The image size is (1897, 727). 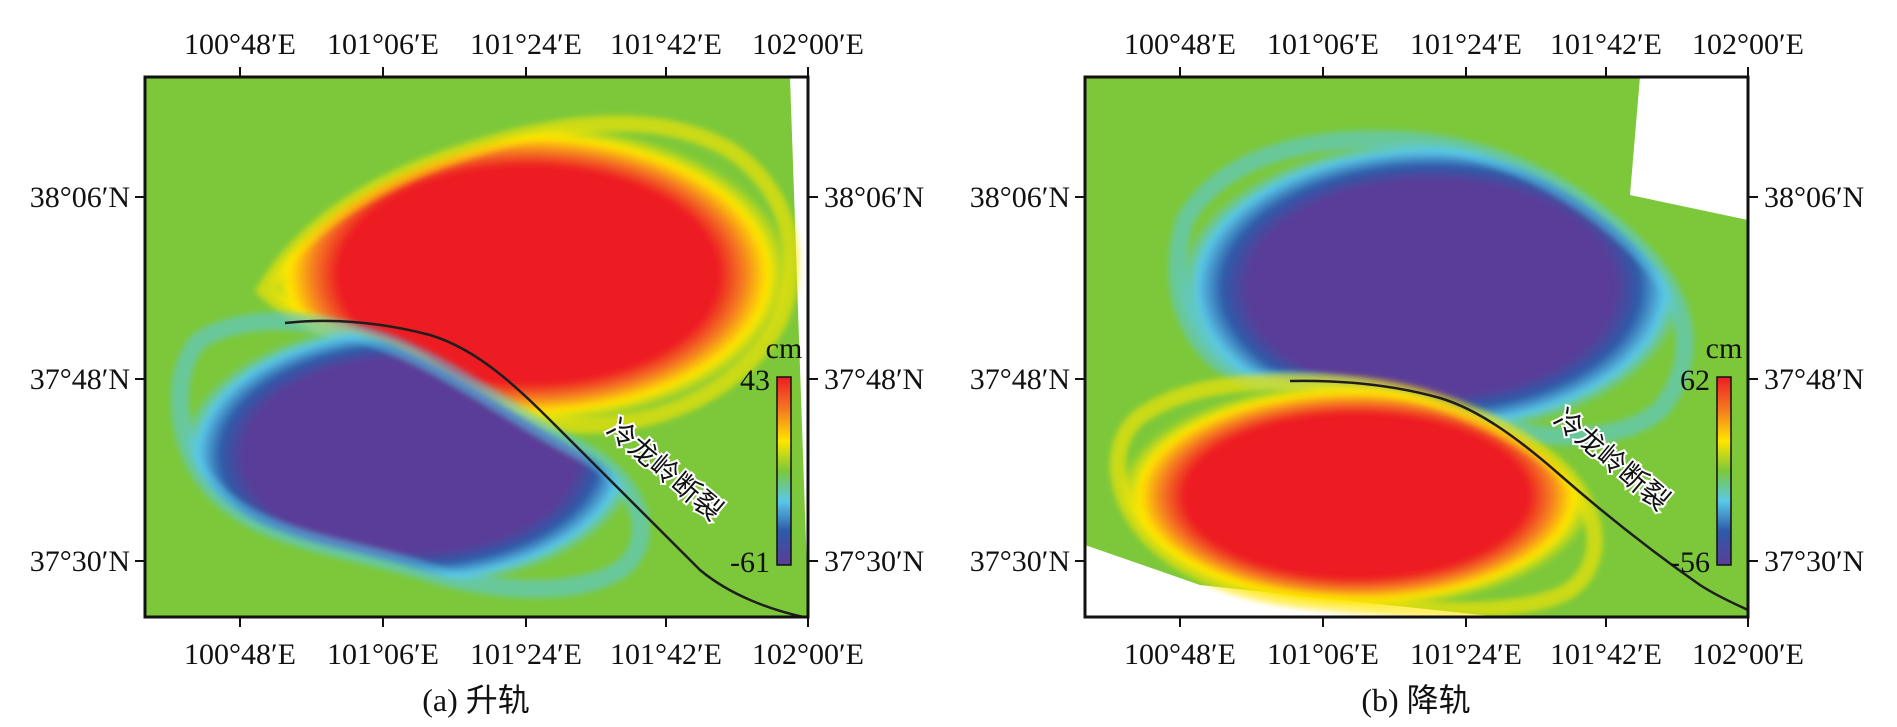 I want to click on colorbar-a: cm 43 -61, so click(x=766, y=455).